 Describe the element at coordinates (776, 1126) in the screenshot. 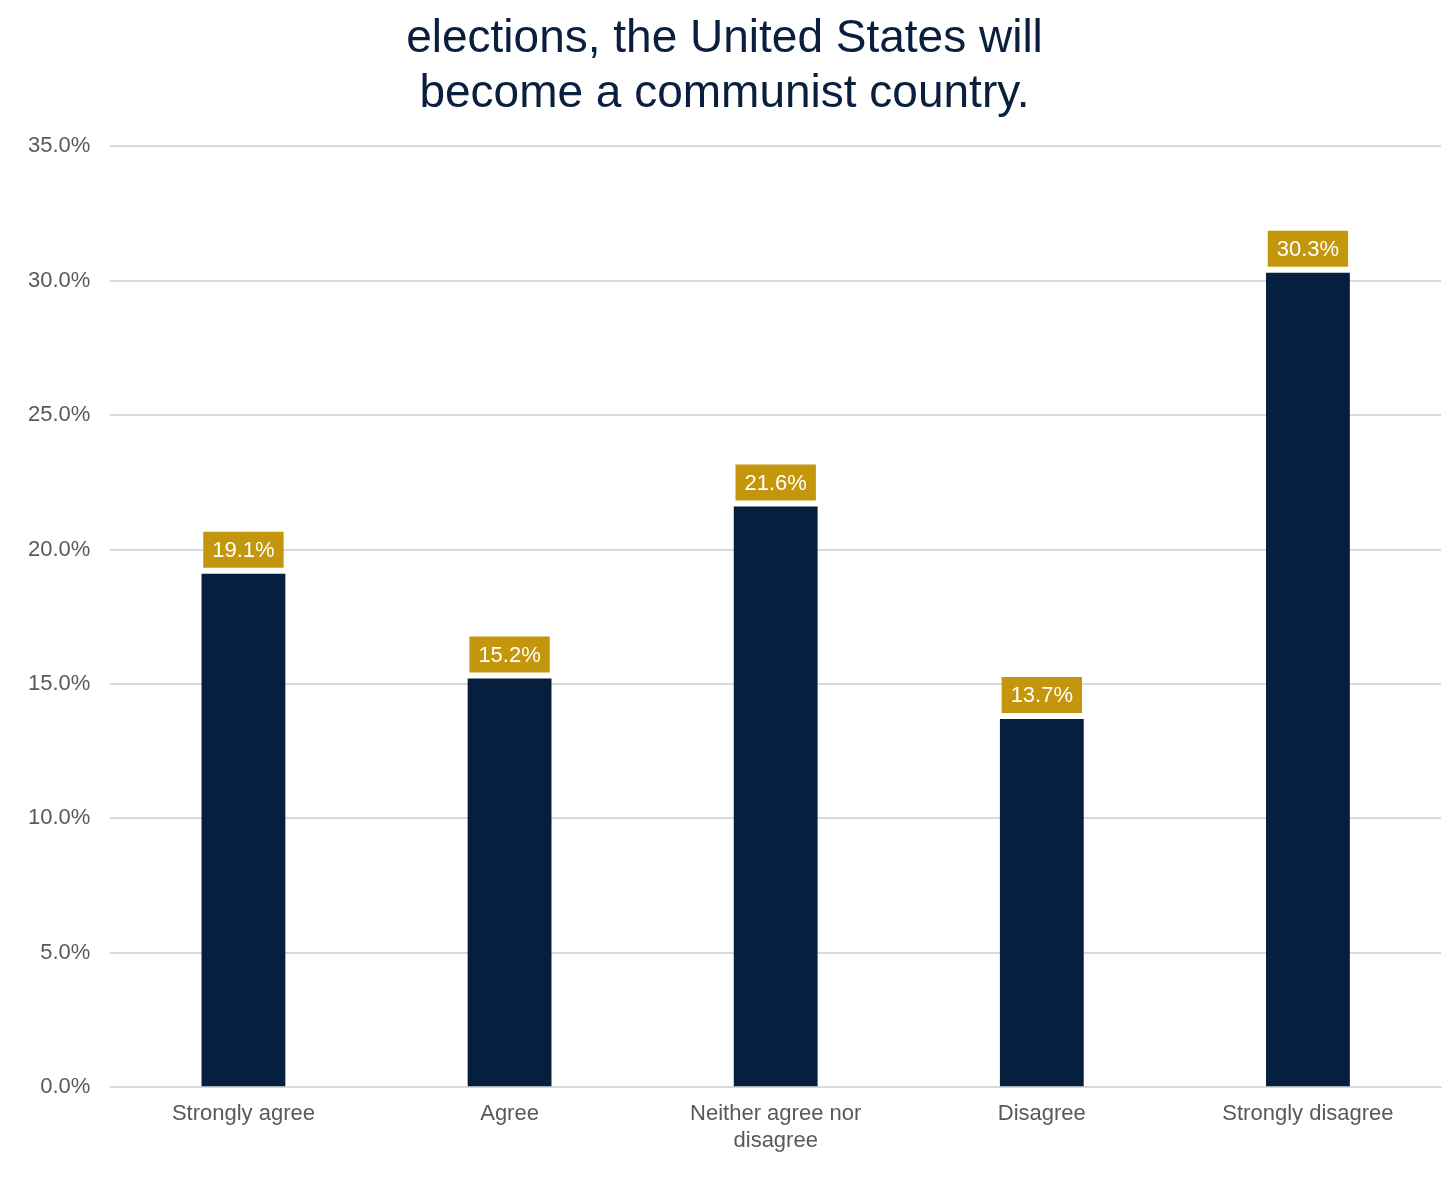

I see `x-tick-label: Neither agree nor disagree` at that location.